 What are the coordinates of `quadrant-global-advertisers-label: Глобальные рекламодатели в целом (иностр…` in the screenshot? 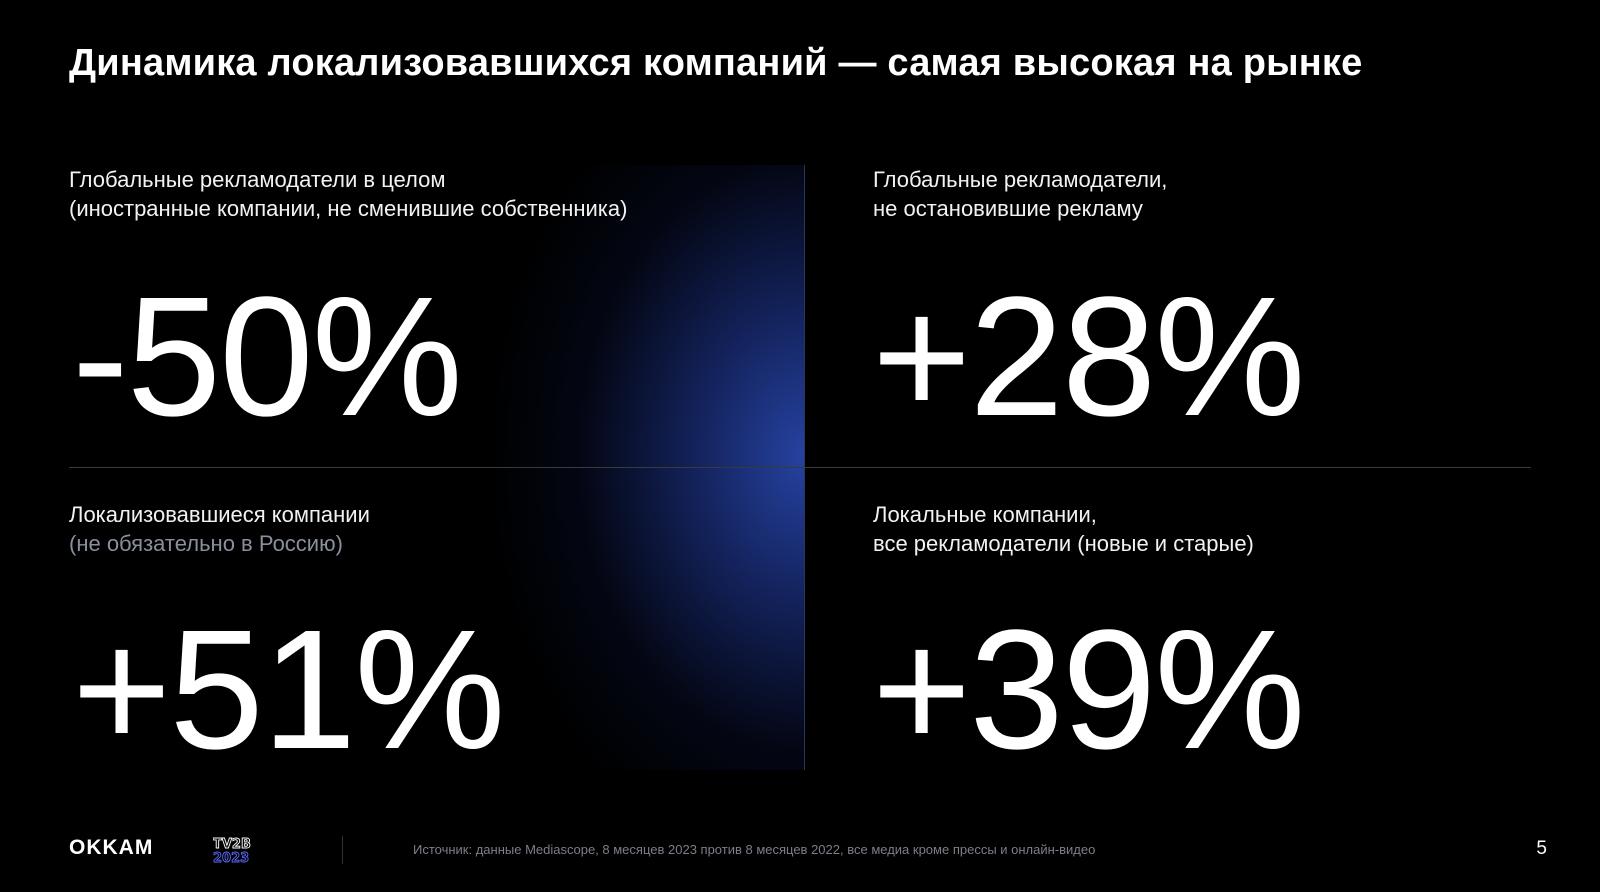 It's located at (348, 194).